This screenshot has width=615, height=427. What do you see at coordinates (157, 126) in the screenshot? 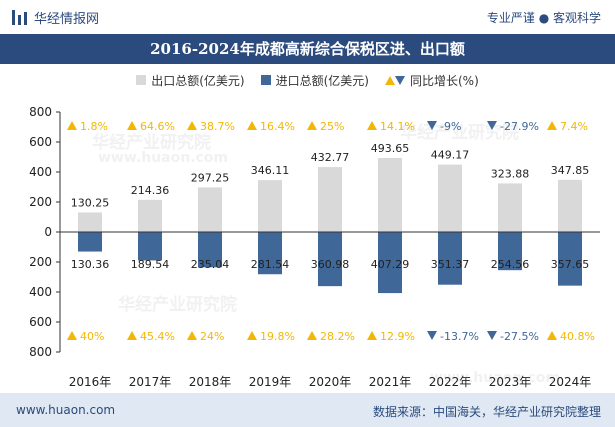
I see `export-growth-label: 64.6%` at bounding box center [157, 126].